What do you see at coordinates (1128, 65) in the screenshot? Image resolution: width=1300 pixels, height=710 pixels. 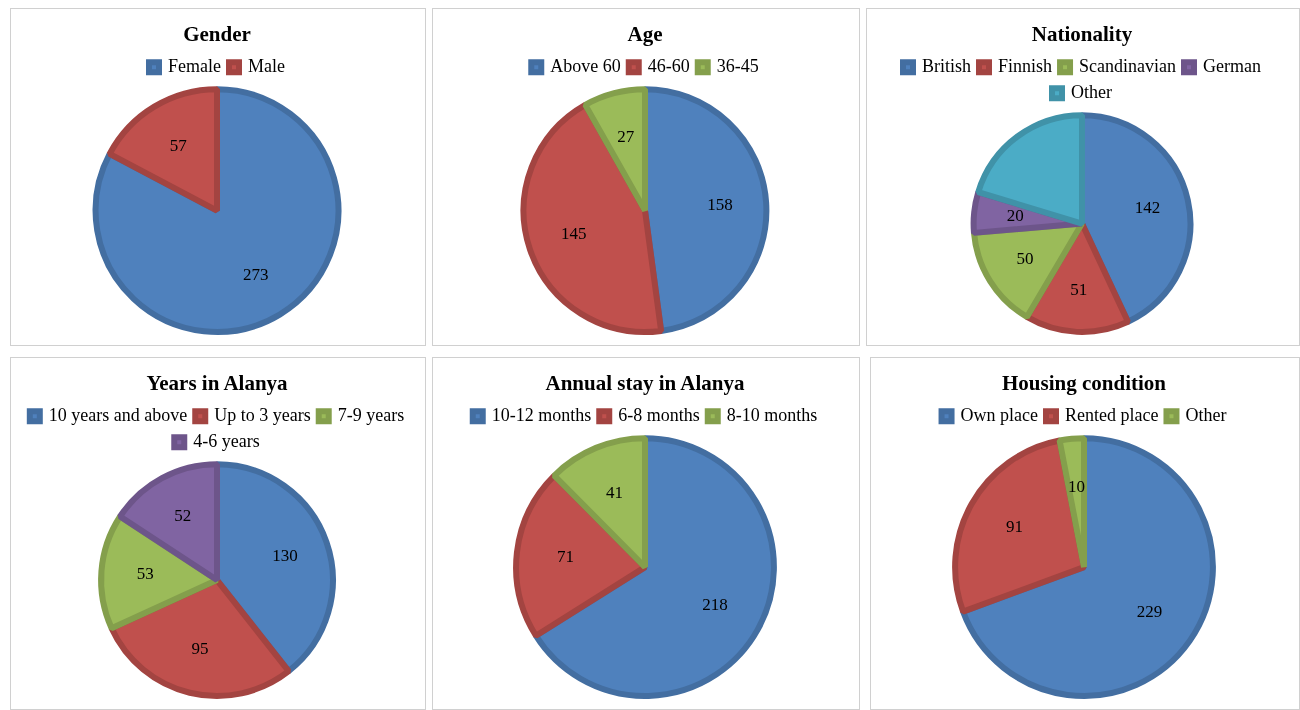 I see `legend-label: Scandinavian` at bounding box center [1128, 65].